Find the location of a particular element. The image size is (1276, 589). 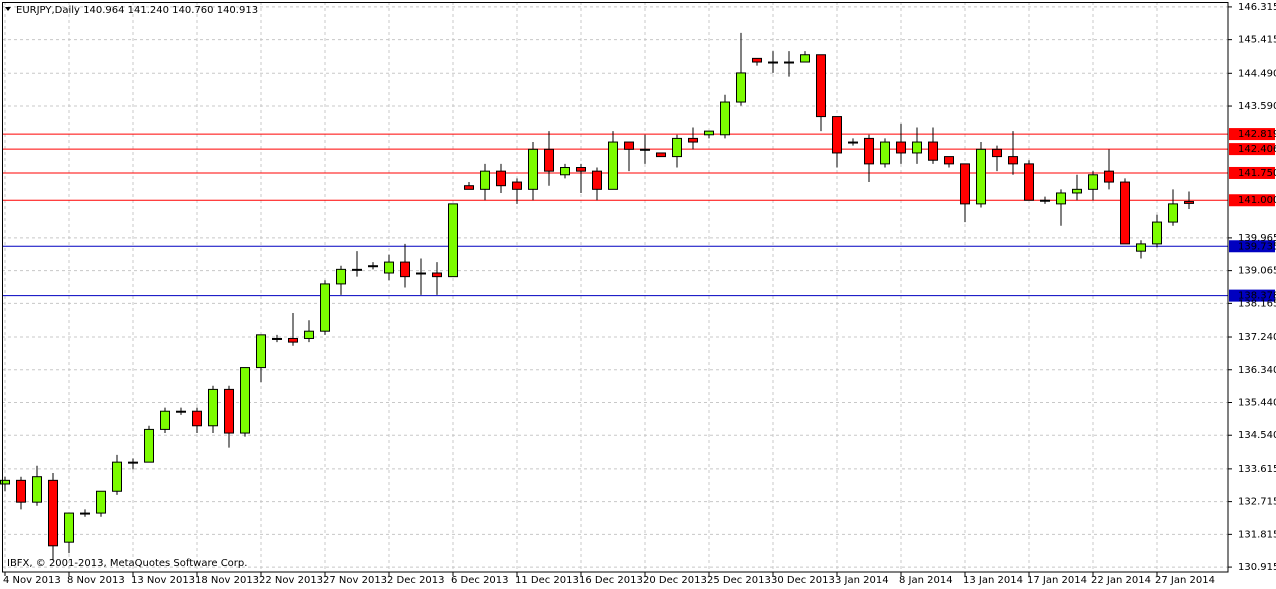

x-tick-label: 3 Jan 2014 is located at coordinates (862, 580).